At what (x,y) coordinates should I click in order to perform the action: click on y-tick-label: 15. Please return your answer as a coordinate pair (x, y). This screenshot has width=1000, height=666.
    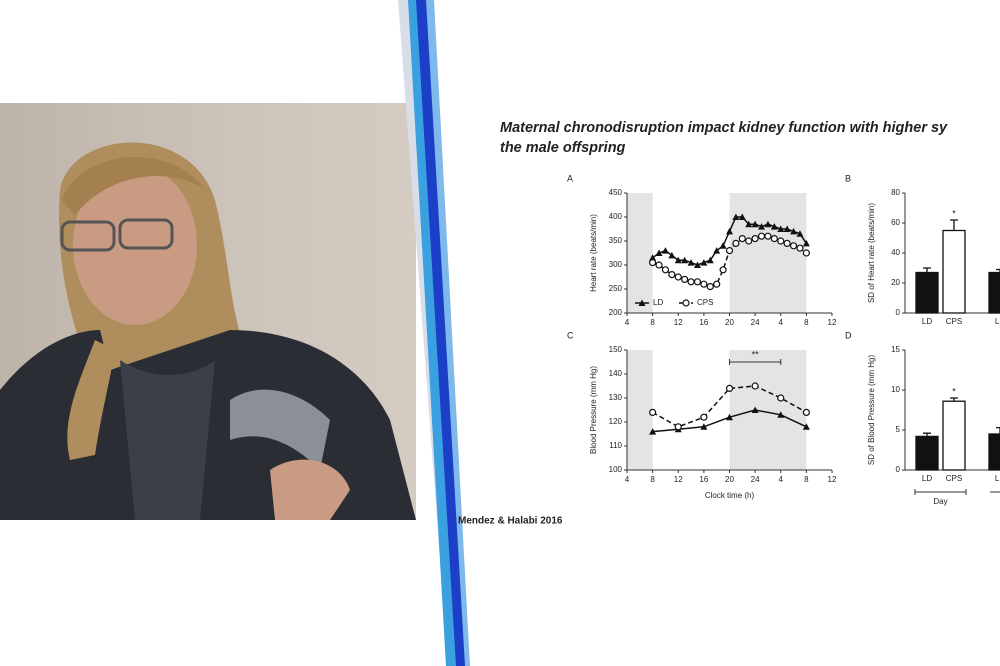
    Looking at the image, I should click on (895, 349).